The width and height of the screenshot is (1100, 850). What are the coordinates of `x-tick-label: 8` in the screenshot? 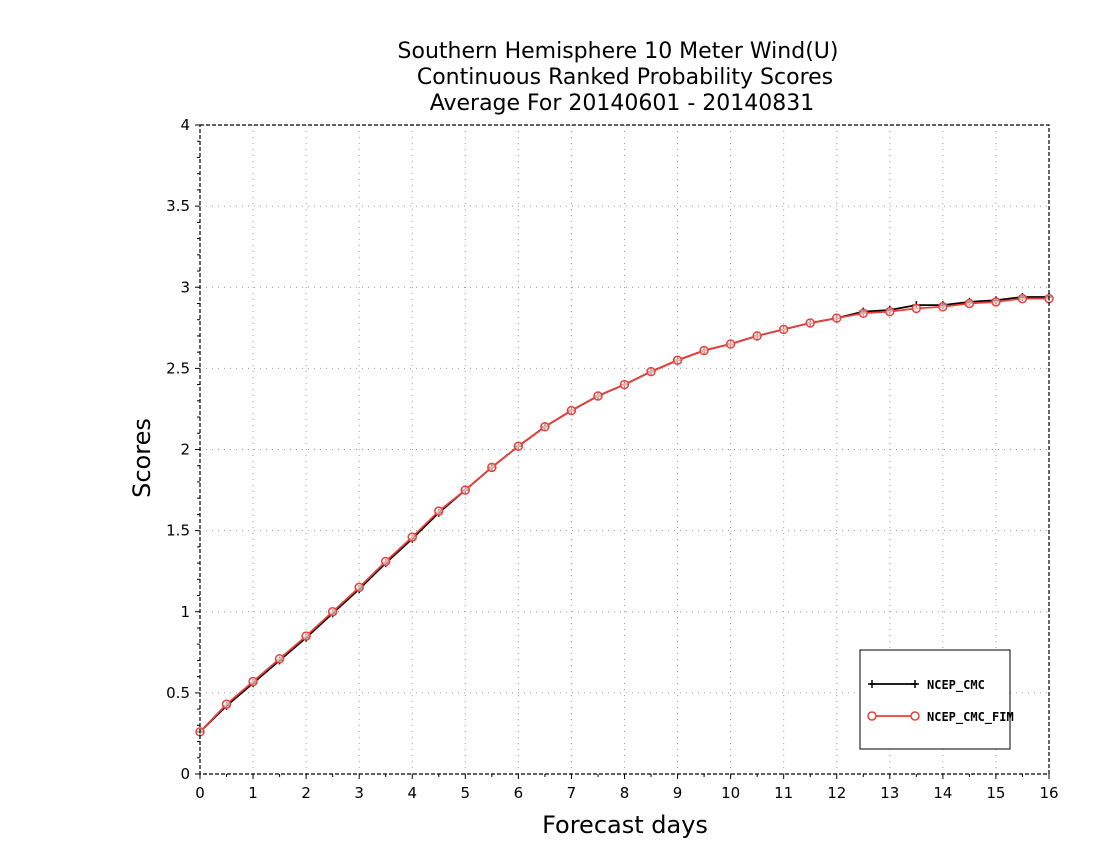 It's located at (625, 793).